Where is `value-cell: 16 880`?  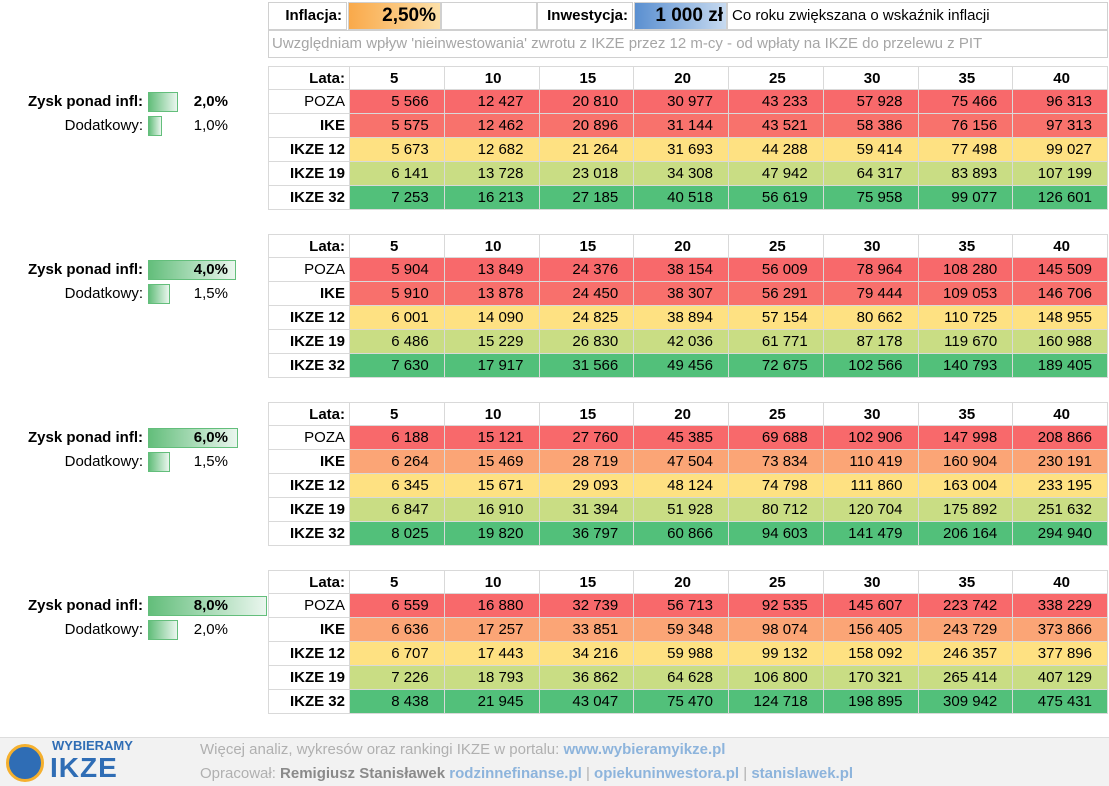 value-cell: 16 880 is located at coordinates (492, 606).